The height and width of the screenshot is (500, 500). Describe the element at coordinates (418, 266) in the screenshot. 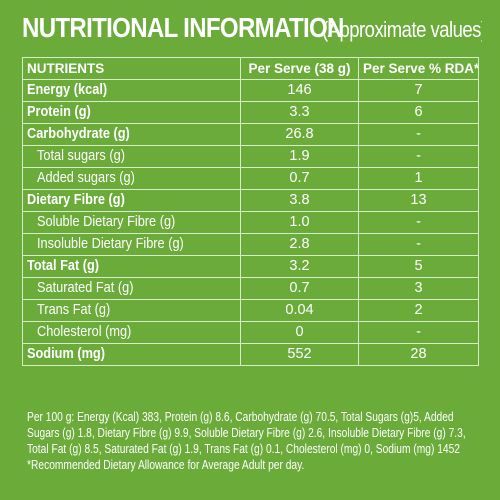

I see `rda-value: 5` at that location.